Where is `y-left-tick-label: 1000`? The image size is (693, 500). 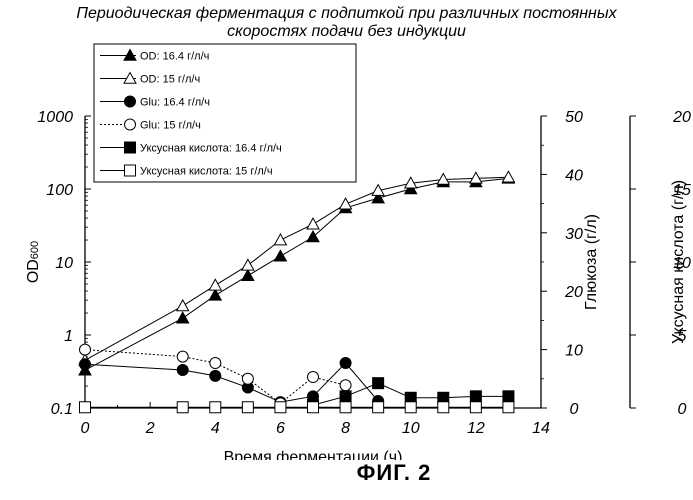 y-left-tick-label: 1000 is located at coordinates (55, 117).